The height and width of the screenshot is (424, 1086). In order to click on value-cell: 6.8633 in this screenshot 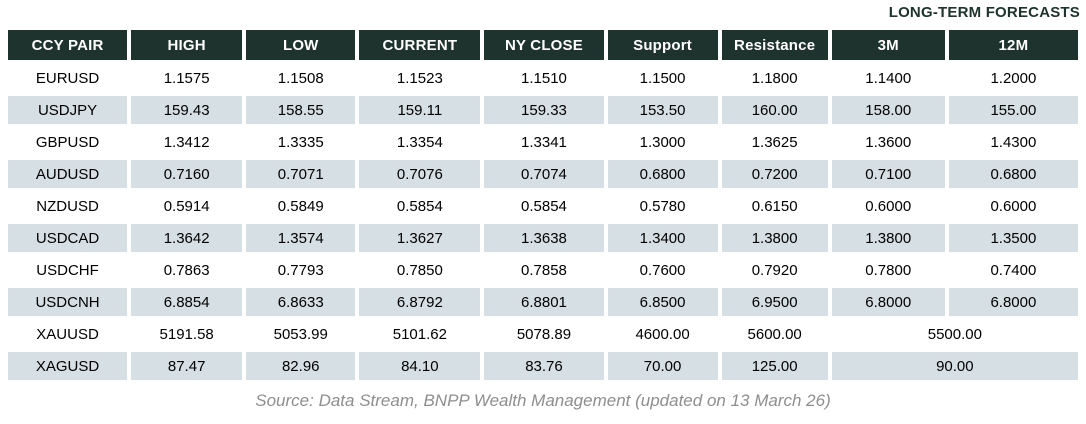, I will do `click(301, 302)`.